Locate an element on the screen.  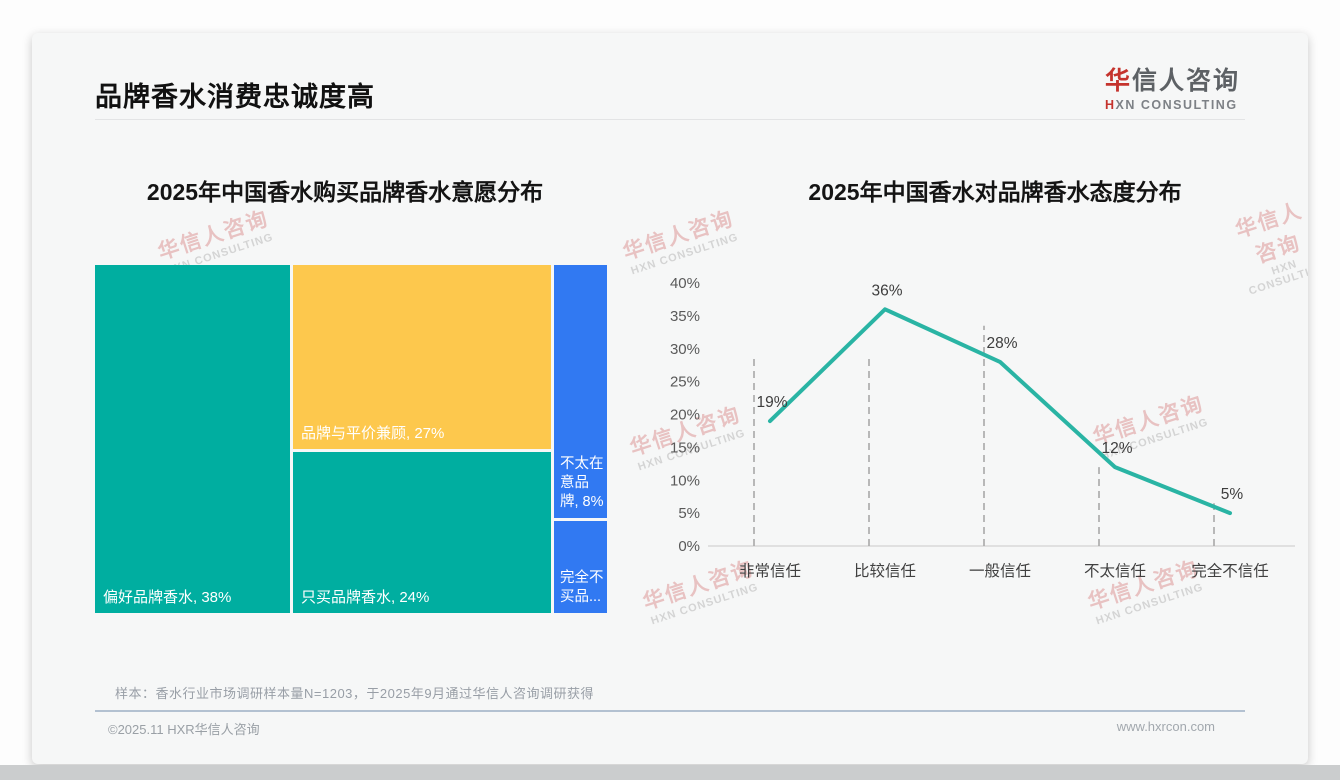
y-tick-15%: 15% is located at coordinates (685, 447).